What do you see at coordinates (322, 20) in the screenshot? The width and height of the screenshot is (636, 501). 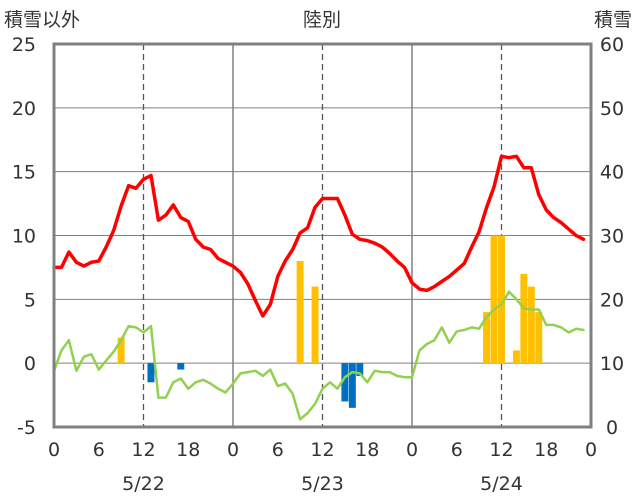 I see `chart-title: 陸別` at bounding box center [322, 20].